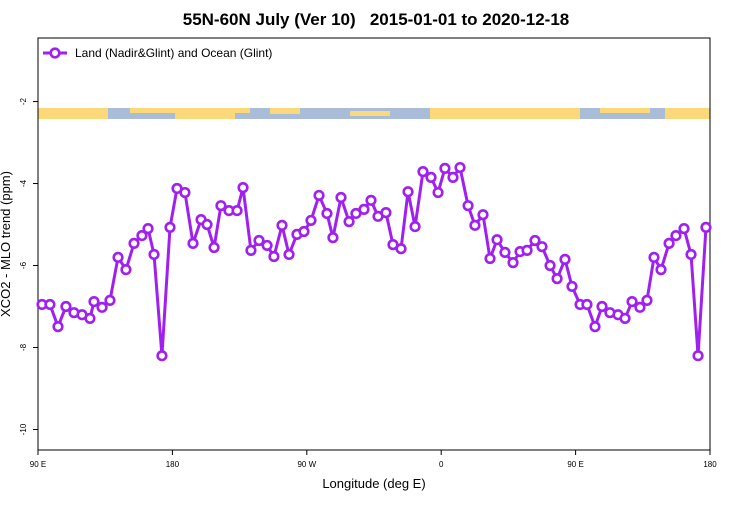 The image size is (750, 505). Describe the element at coordinates (173, 53) in the screenshot. I see `legend-label: Land (Nadir&Glint) and Ocean (Glint)` at that location.